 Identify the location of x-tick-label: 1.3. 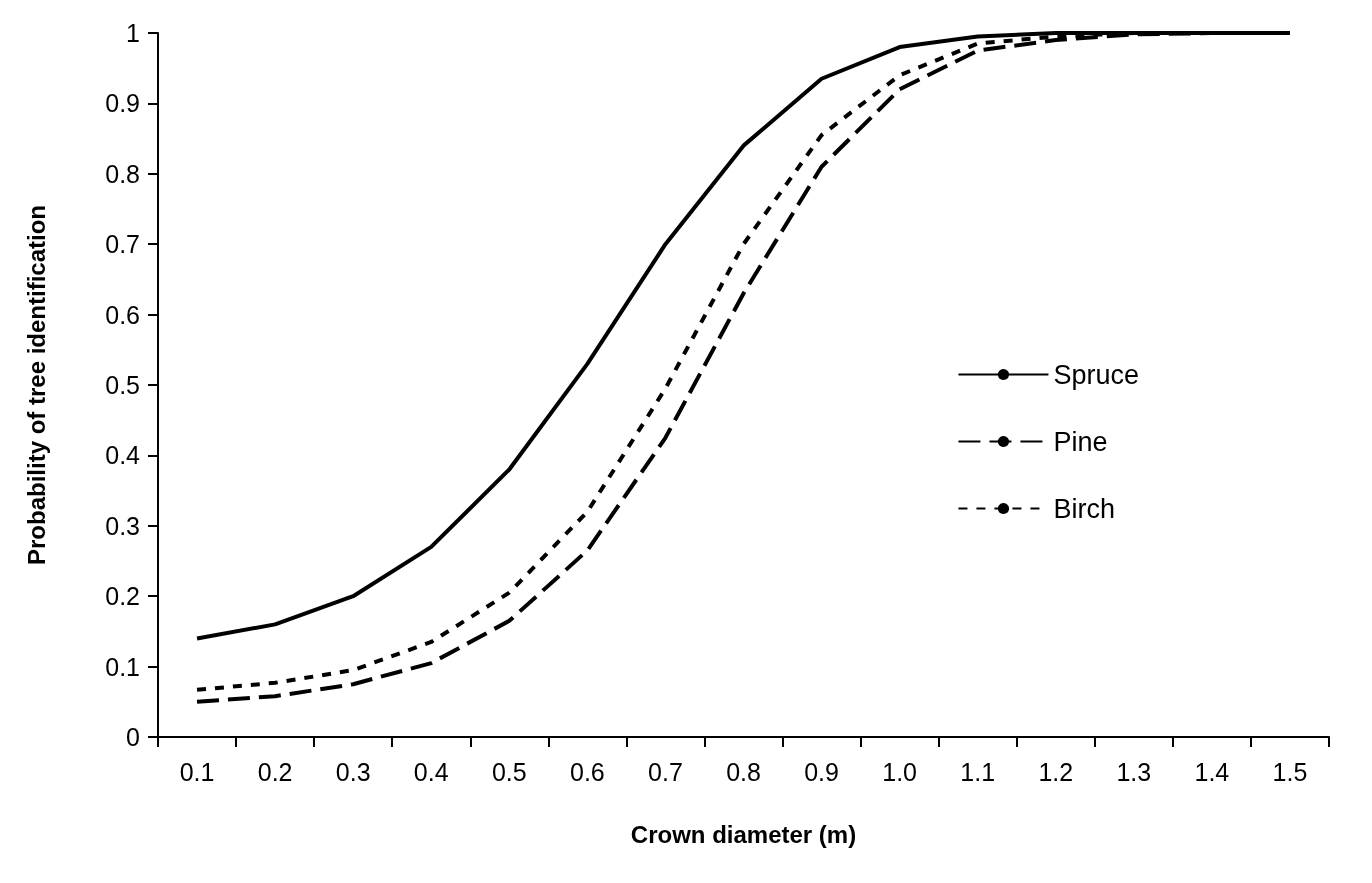
(1134, 771).